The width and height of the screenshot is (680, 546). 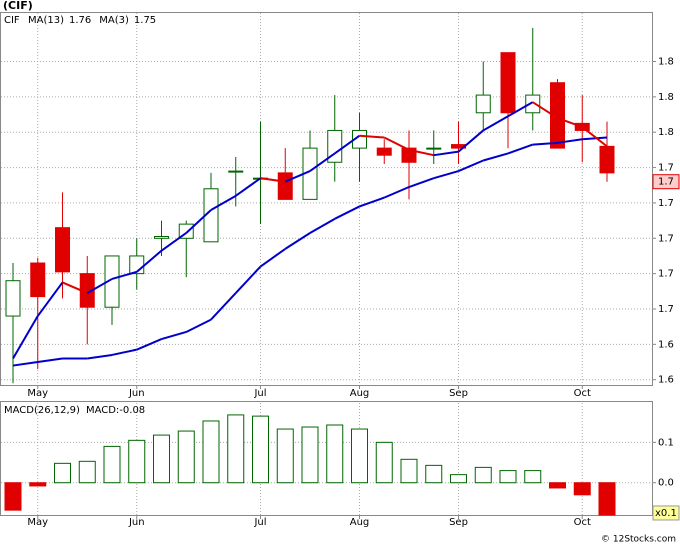 I want to click on price-marker-box, so click(x=666, y=182).